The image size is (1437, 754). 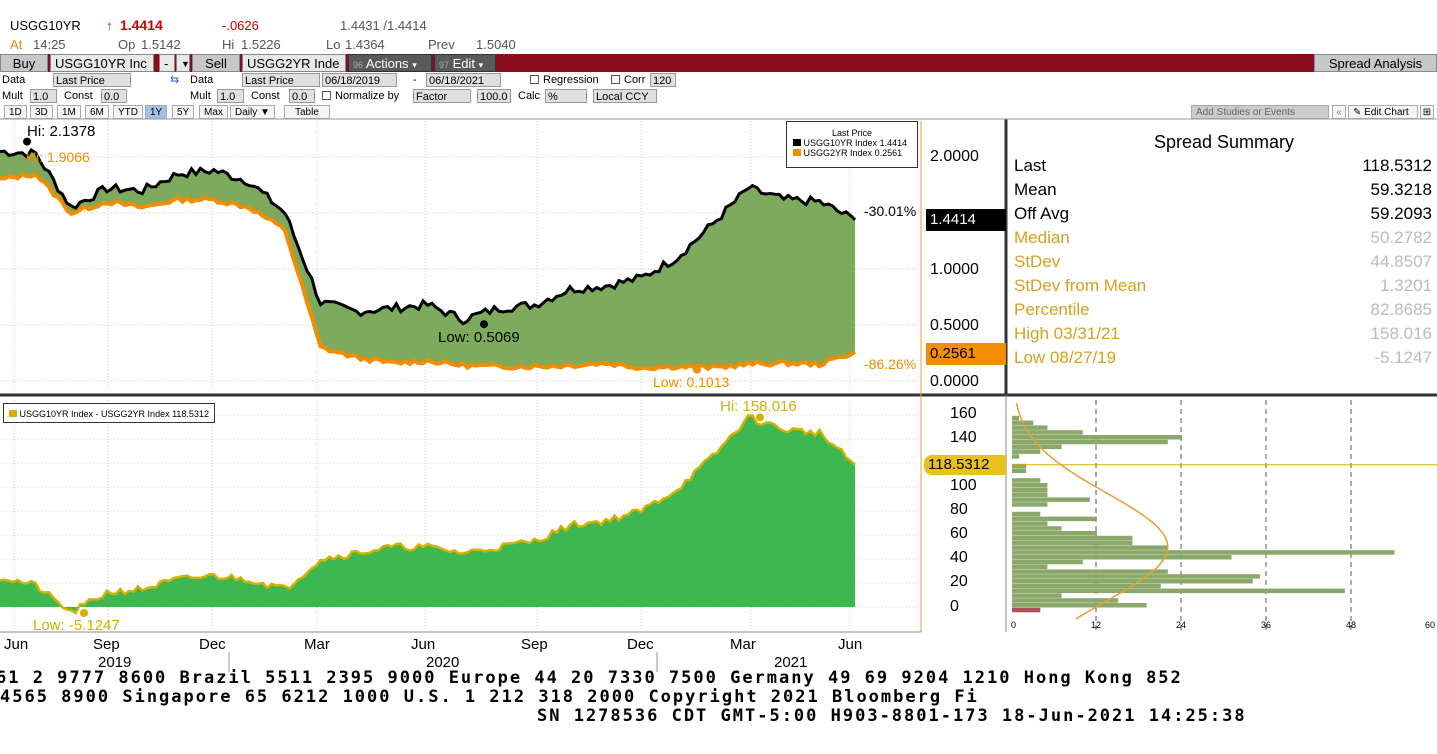 I want to click on y-tick-bottom: 0, so click(x=954, y=606).